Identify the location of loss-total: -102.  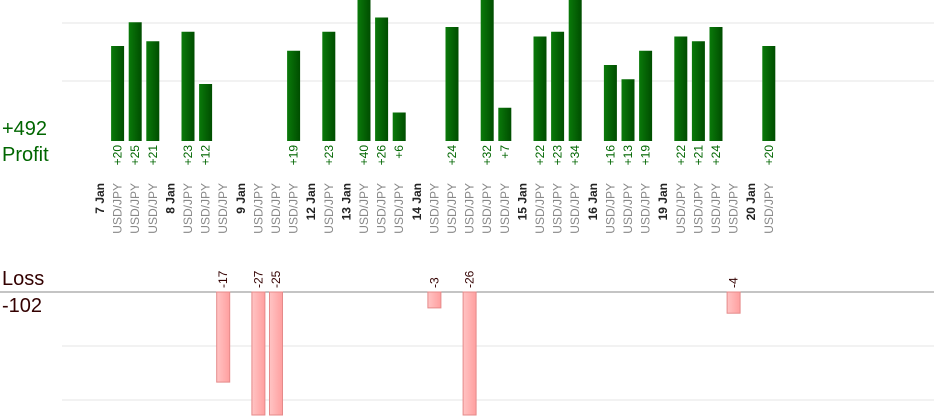
(22, 306).